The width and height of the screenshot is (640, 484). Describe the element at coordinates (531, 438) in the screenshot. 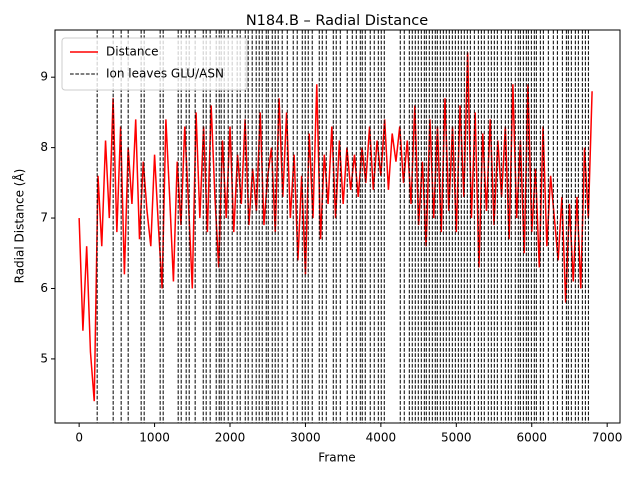

I see `x-tick-label: 6000` at that location.